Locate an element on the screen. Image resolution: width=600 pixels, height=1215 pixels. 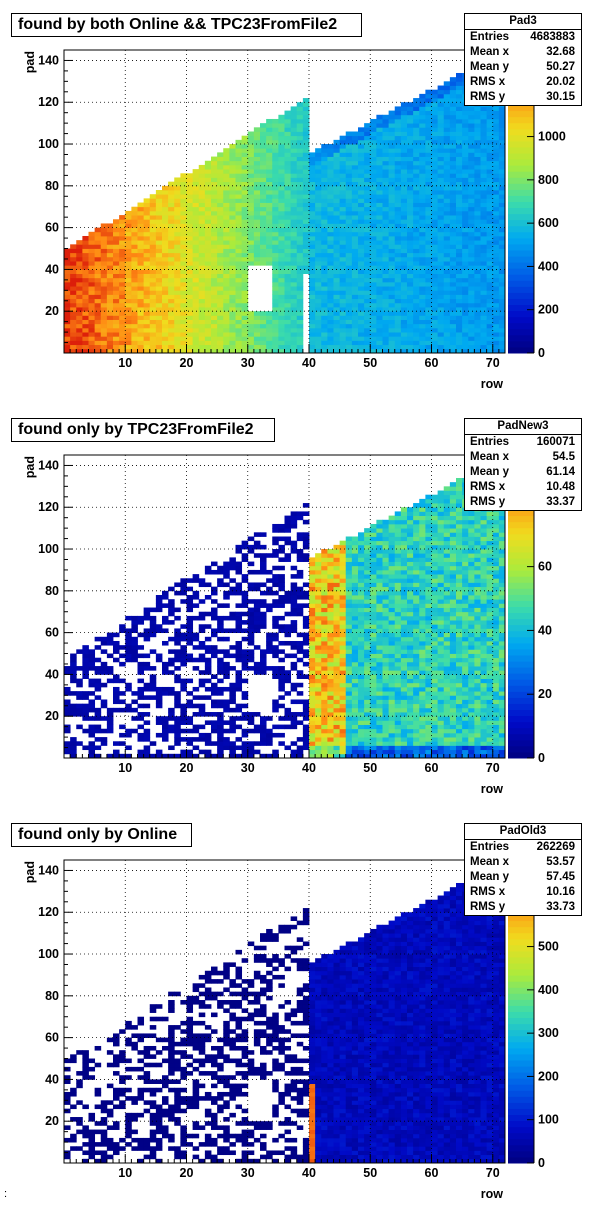
x-tick-label: 20 is located at coordinates (187, 363).